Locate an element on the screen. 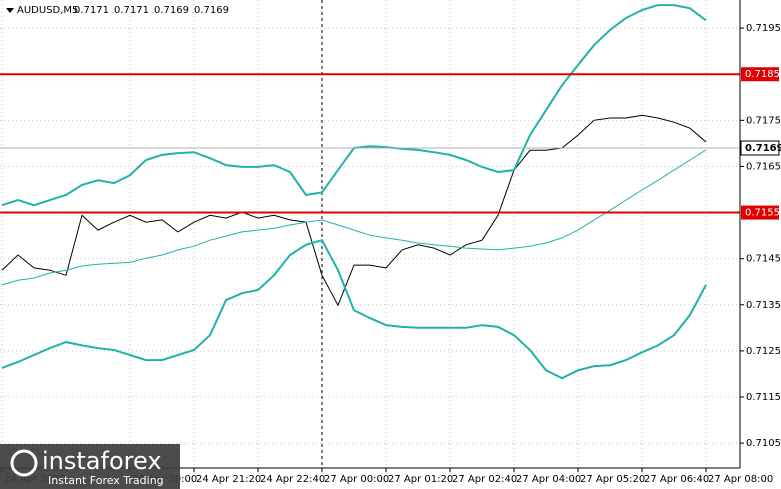 The height and width of the screenshot is (489, 781). chart-title: AUDUSD,M5 is located at coordinates (47, 10).